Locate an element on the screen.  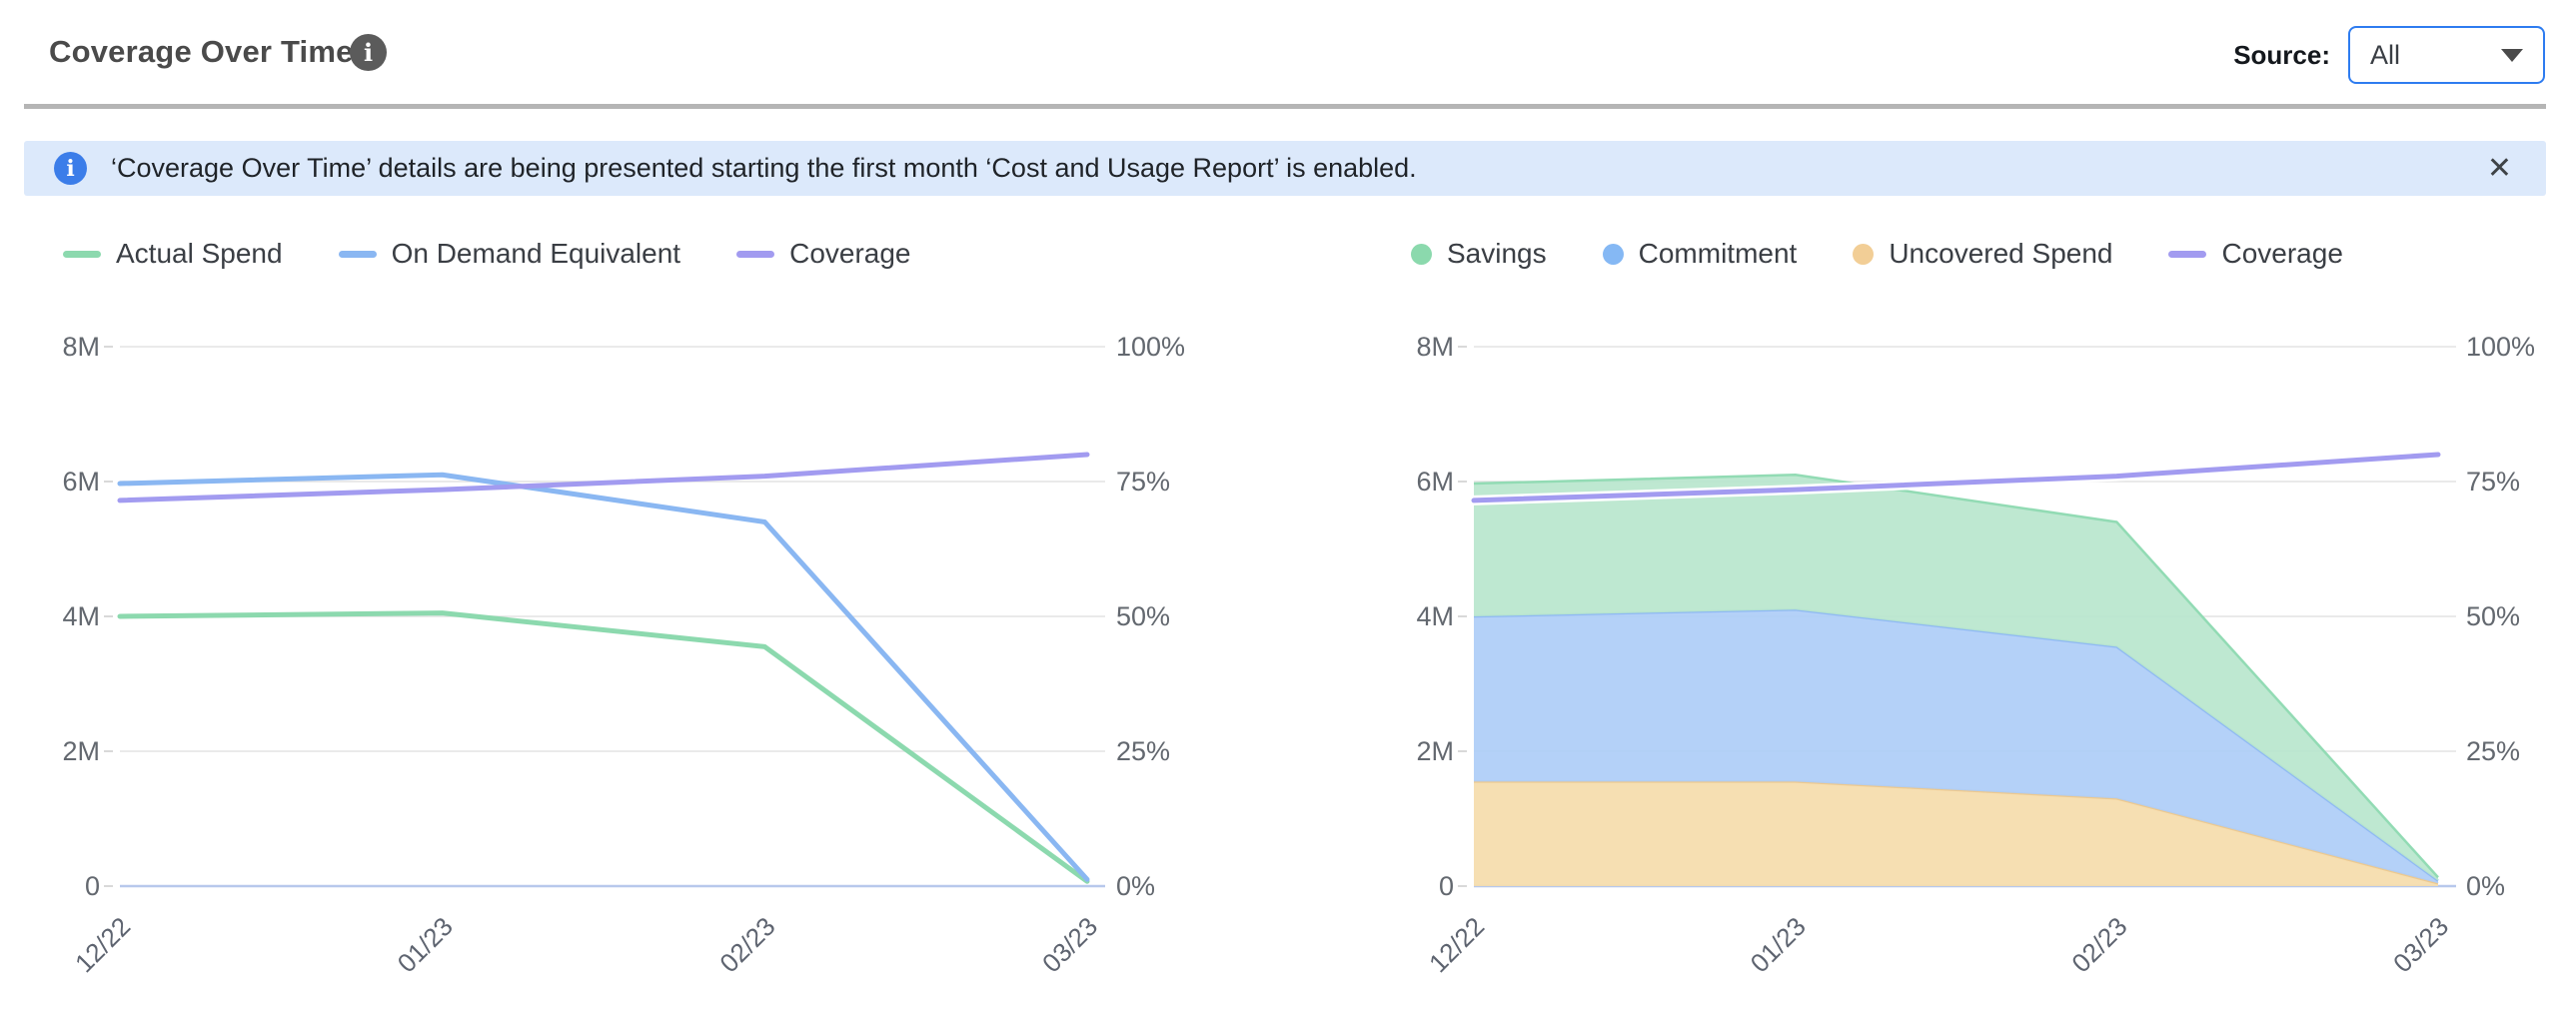
line-actual-spend is located at coordinates (603, 747).